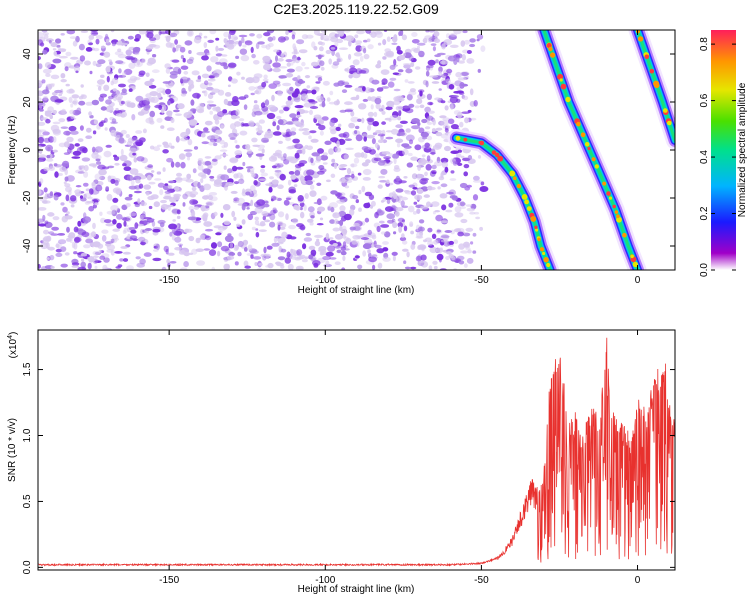  Describe the element at coordinates (27, 102) in the screenshot. I see `spectrogram-y-tick-label: 20` at that location.